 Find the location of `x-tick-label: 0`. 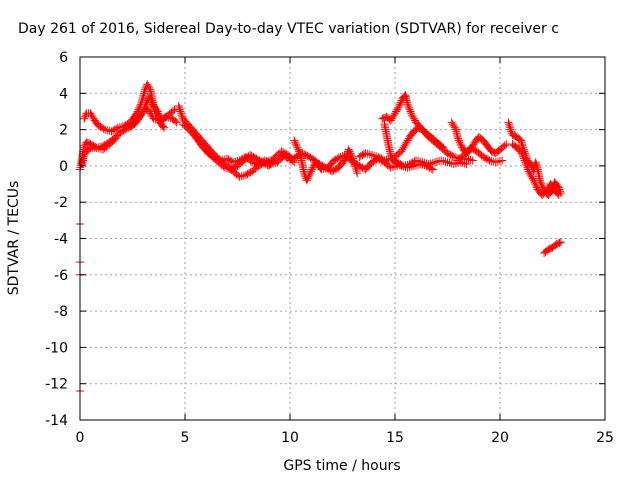

x-tick-label: 0 is located at coordinates (80, 438).